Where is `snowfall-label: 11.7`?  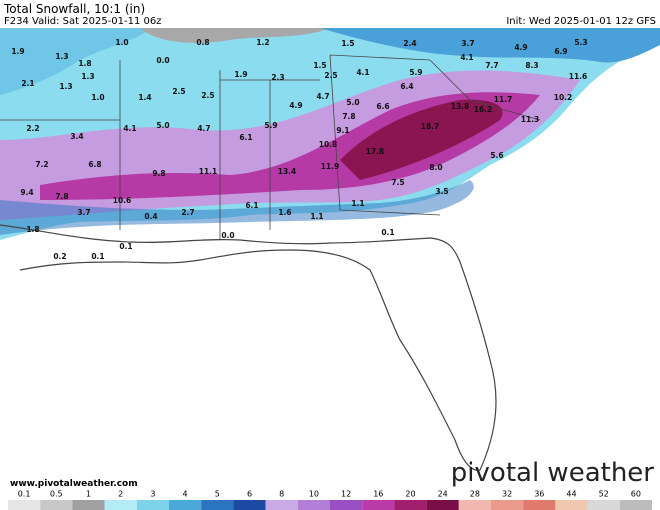
snowfall-label: 11.7 is located at coordinates (503, 99).